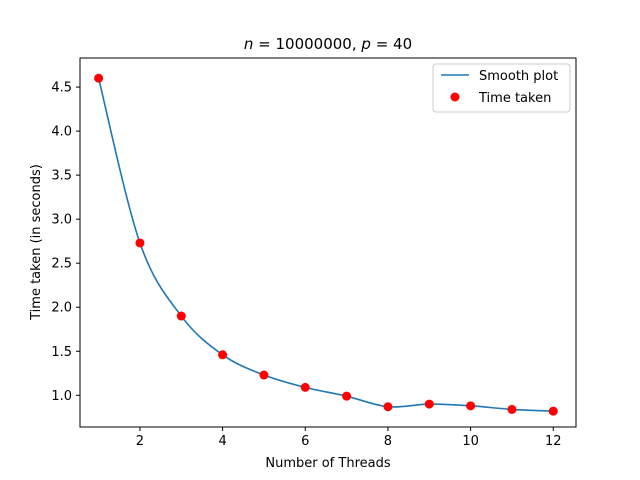 The image size is (640, 480). Describe the element at coordinates (140, 441) in the screenshot. I see `x-tick-label: 2` at that location.